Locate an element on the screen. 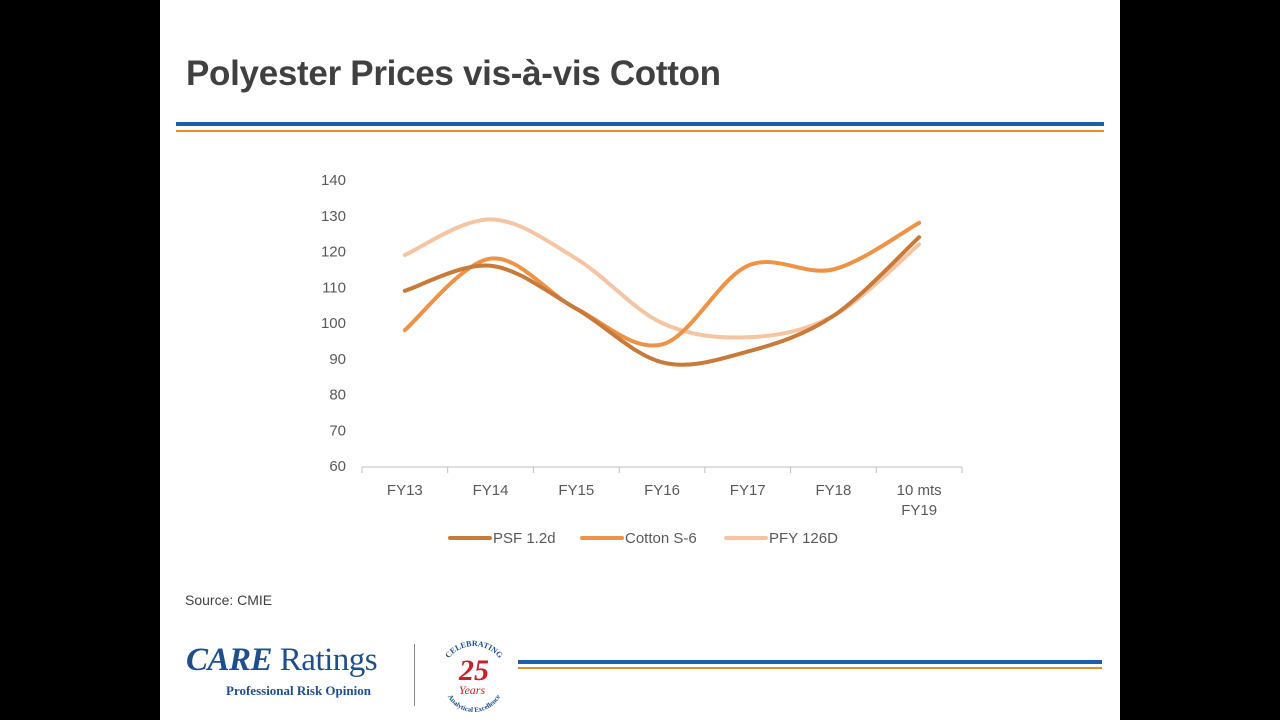 Image resolution: width=1280 pixels, height=720 pixels. logo-wordmark: CARE Ratings is located at coordinates (282, 660).